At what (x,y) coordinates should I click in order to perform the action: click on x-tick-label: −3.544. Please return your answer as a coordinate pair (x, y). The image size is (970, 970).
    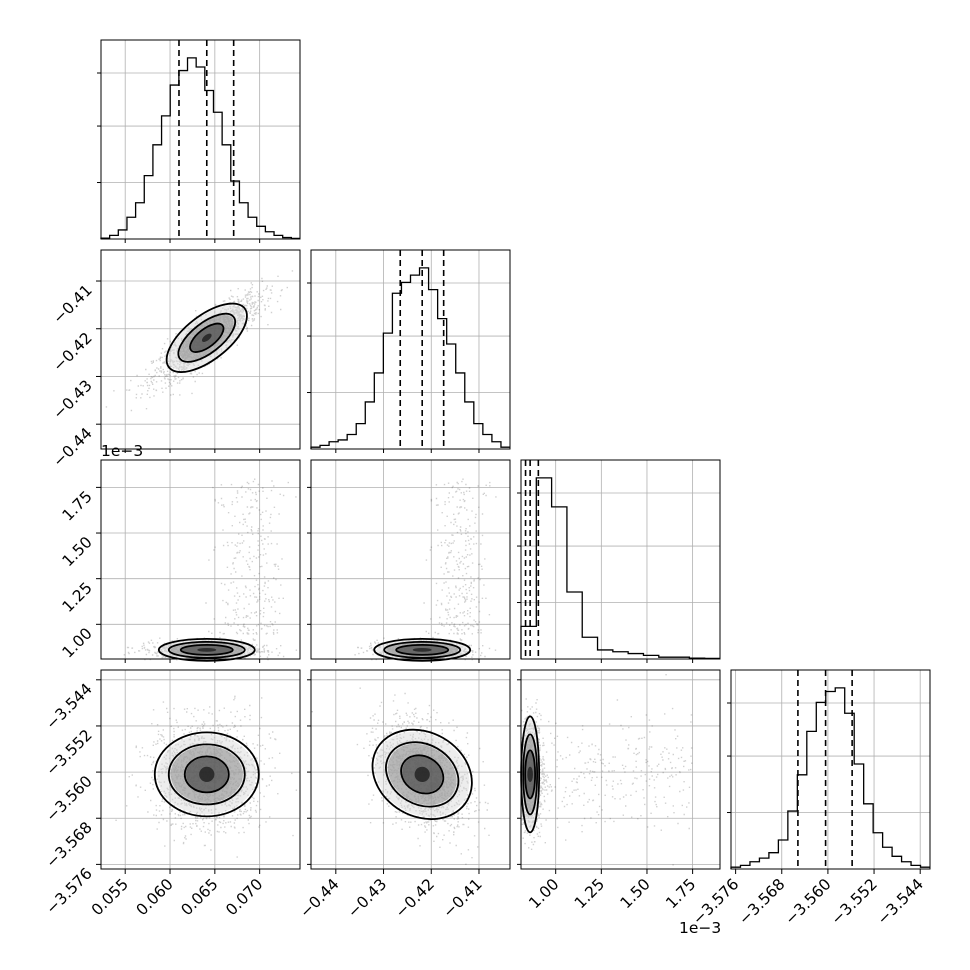
    Looking at the image, I should click on (900, 901).